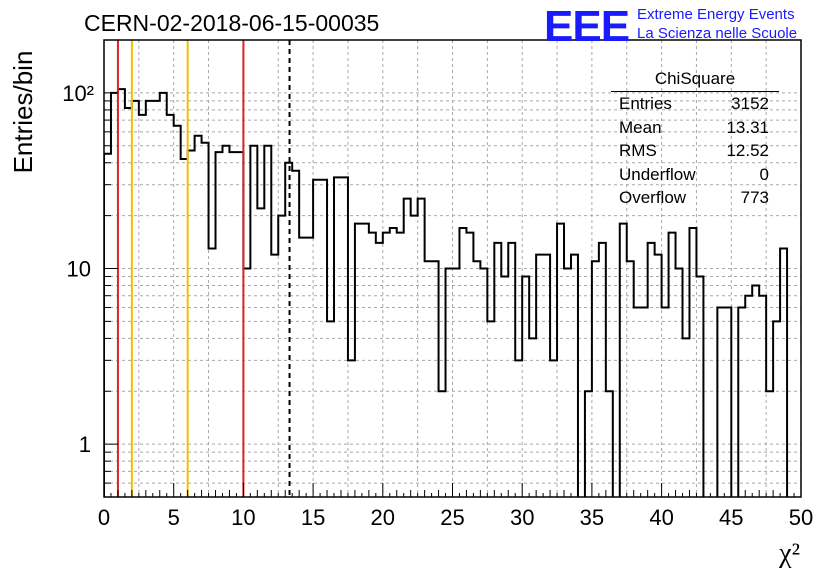 This screenshot has width=836, height=572. Describe the element at coordinates (747, 127) in the screenshot. I see `stats-value: 13.31` at that location.